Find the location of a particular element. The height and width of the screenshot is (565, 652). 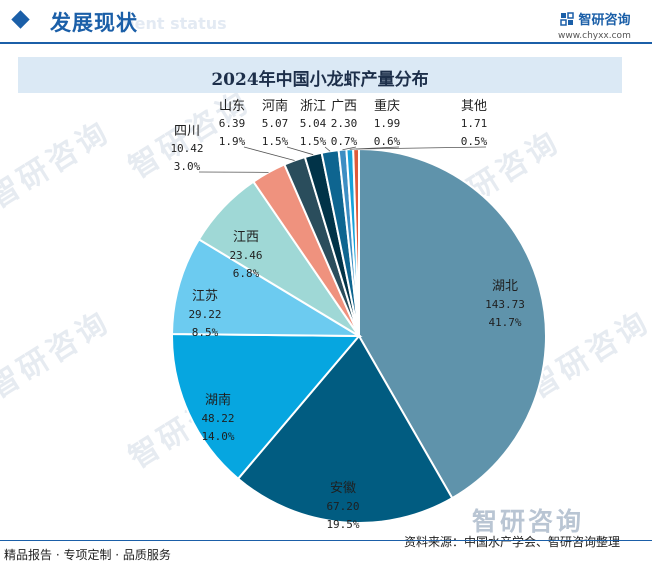

brand-logo-icon is located at coordinates (567, 19).